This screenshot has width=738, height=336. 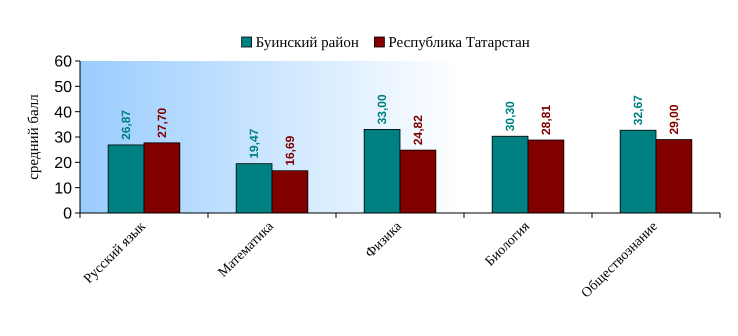 I want to click on y-tick-label: 10, so click(x=63, y=189).